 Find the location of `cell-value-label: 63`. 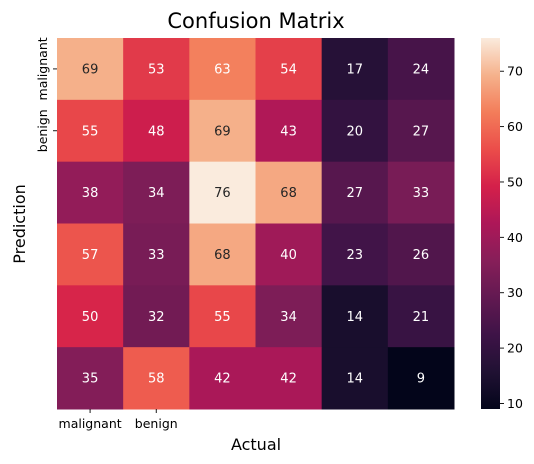

cell-value-label: 63 is located at coordinates (222, 69).